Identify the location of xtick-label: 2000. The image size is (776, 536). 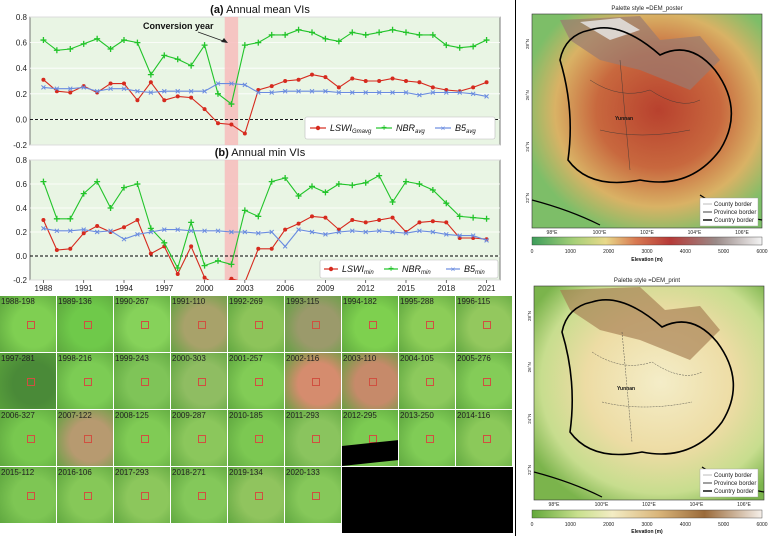
(205, 288).